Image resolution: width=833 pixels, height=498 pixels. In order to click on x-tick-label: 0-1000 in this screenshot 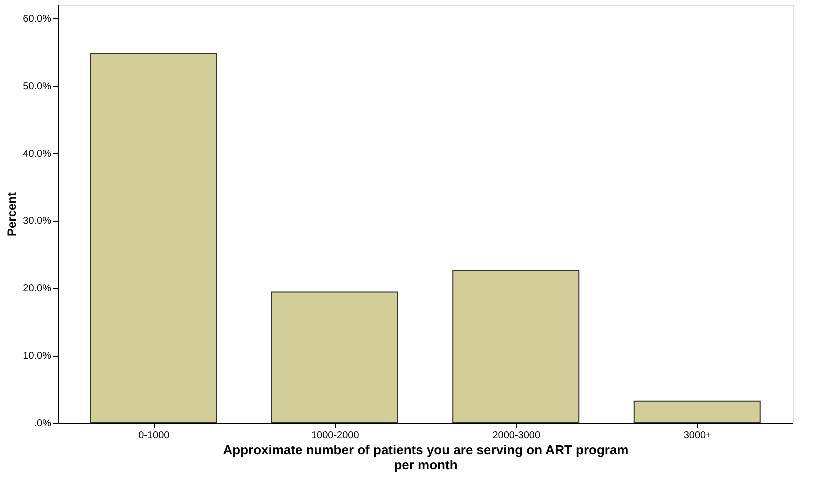, I will do `click(154, 436)`.